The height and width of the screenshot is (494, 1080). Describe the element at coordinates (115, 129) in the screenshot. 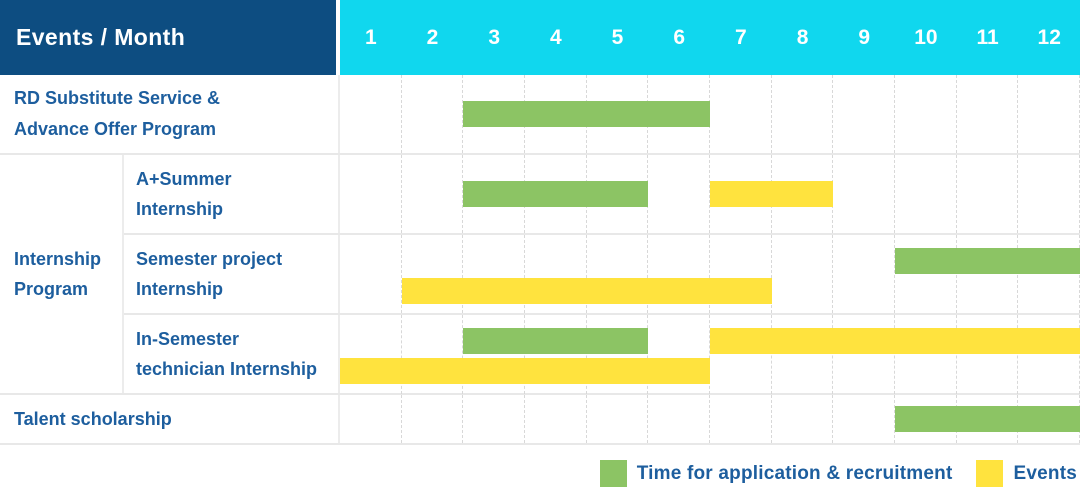

I see `row-label-line: Advance Offer Program` at that location.